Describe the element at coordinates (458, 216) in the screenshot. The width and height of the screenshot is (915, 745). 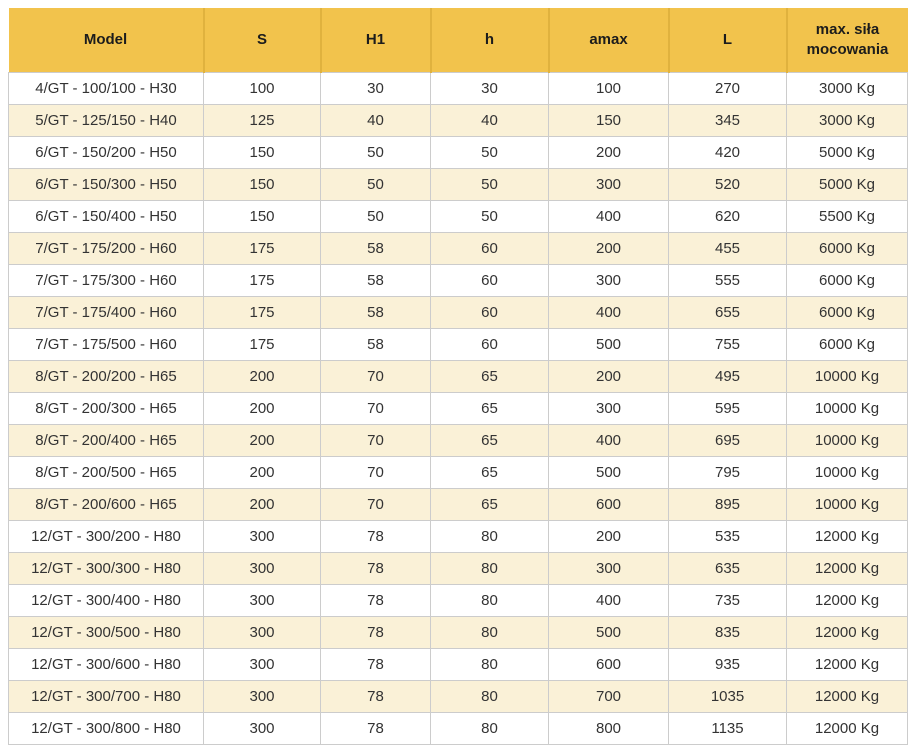
I see `table-row: 6/GT - 150/400 - H50 150 50 50 400 620 5500 Kg` at that location.